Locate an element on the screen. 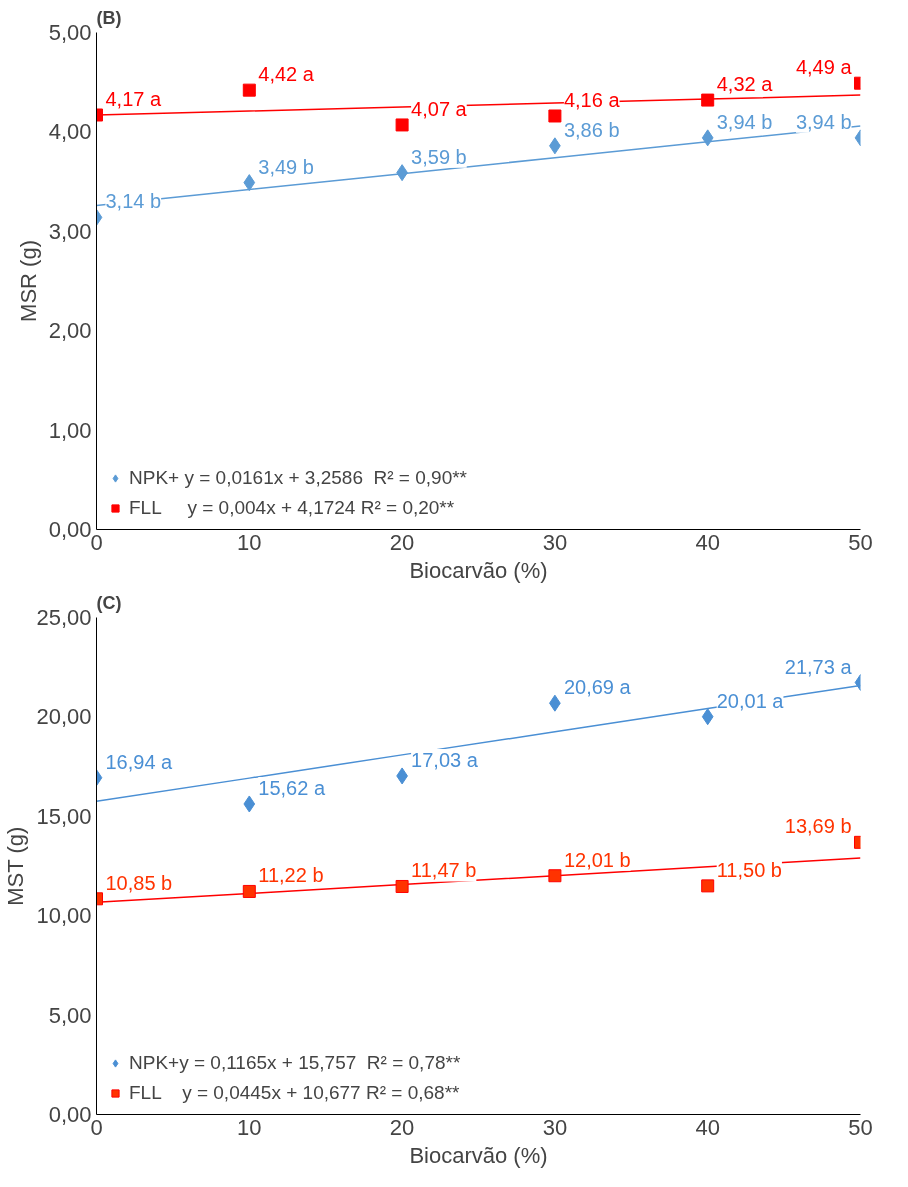 Image resolution: width=908 pixels, height=1187 pixels. y-axis-title: MST (g) is located at coordinates (16, 866).